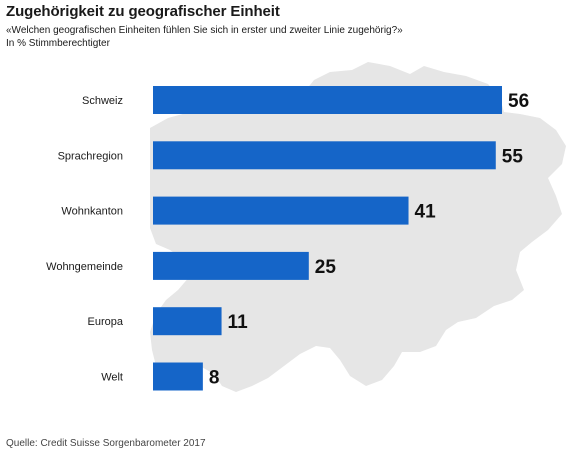 This screenshot has width=582, height=459. I want to click on bar-sprachregion, so click(324, 155).